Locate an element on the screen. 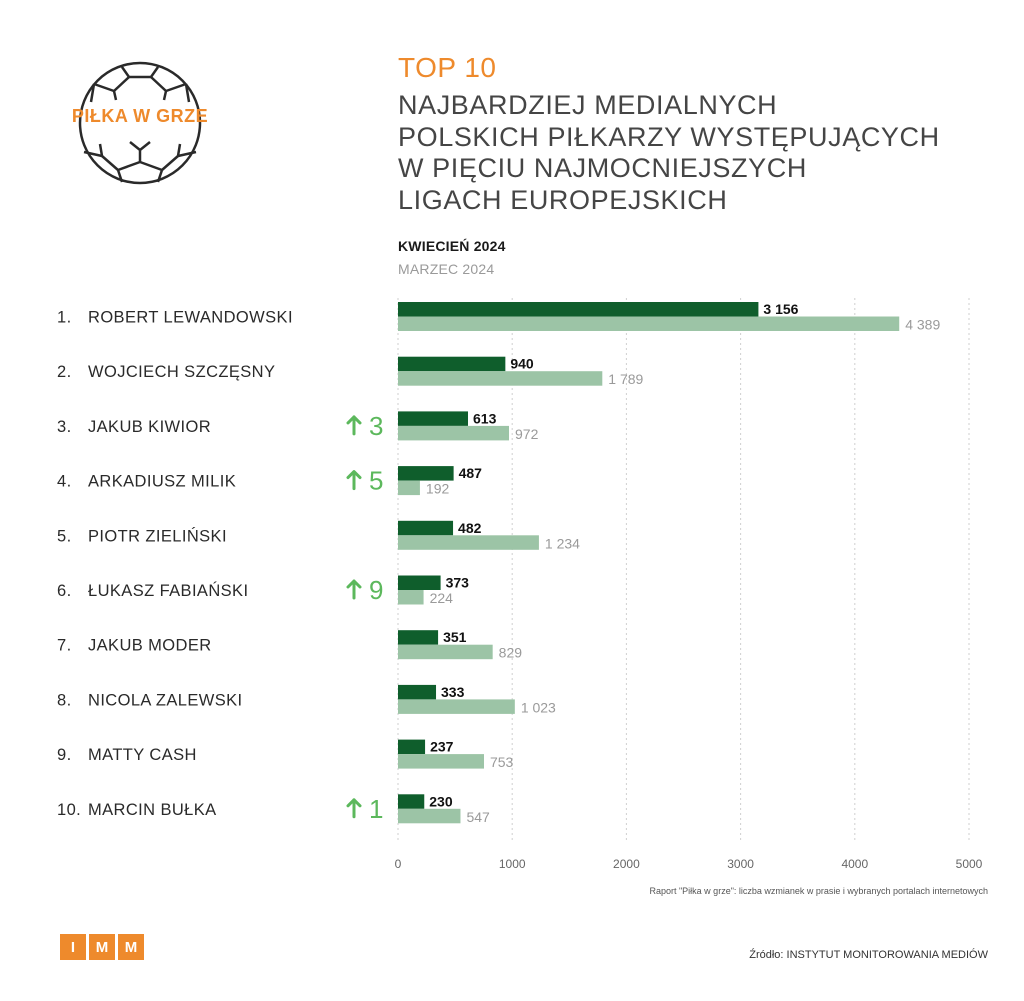 The image size is (1024, 1001). chart-title-line: NAJBARDZIEJ MEDIALNYCH is located at coordinates (588, 105).